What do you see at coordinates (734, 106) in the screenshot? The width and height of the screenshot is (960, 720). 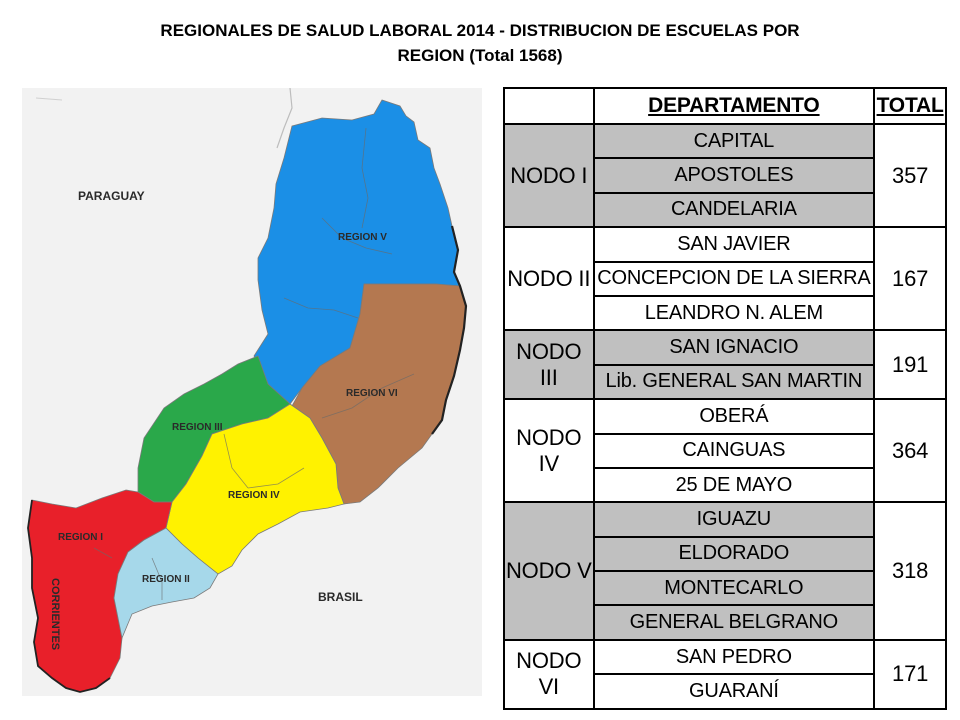 I see `header-departamento: DEPARTAMENTO` at bounding box center [734, 106].